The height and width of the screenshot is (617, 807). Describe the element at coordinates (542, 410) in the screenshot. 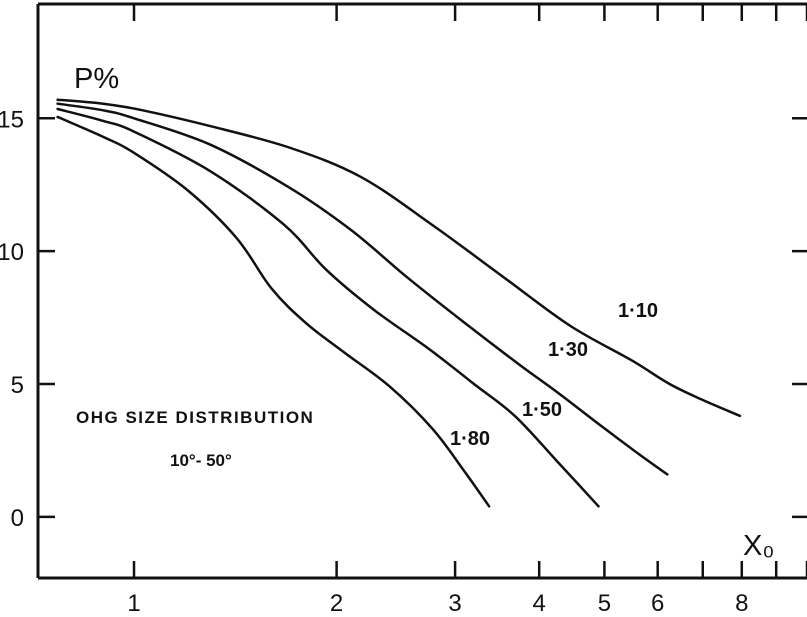

I see `series-label-1-50: 1·50` at that location.